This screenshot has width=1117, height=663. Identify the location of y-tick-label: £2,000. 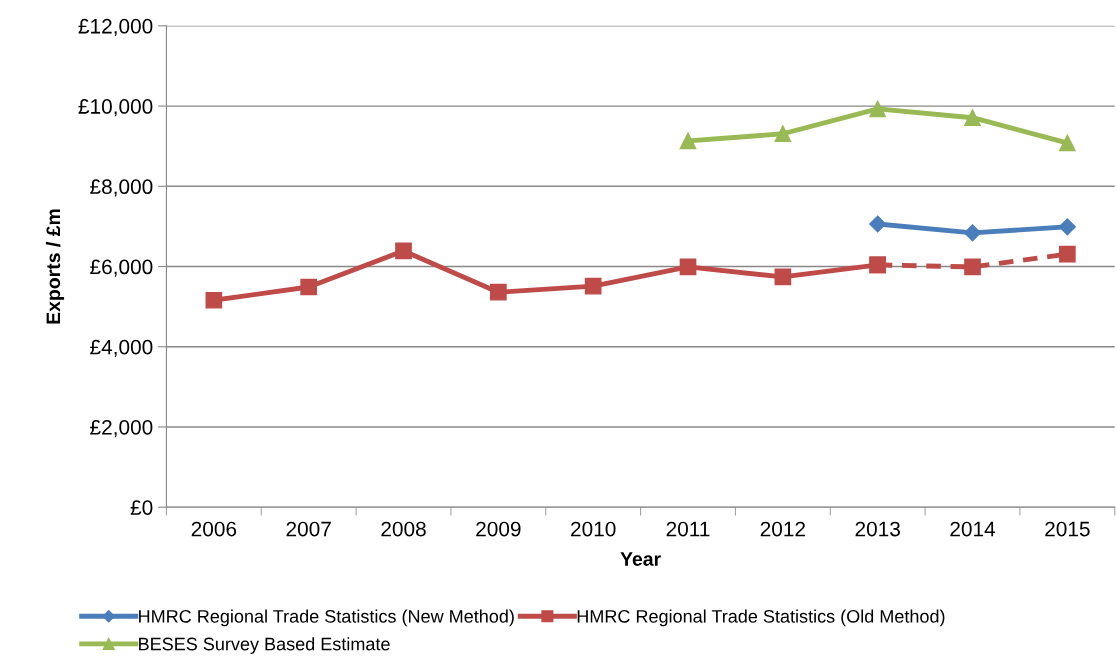
(121, 428).